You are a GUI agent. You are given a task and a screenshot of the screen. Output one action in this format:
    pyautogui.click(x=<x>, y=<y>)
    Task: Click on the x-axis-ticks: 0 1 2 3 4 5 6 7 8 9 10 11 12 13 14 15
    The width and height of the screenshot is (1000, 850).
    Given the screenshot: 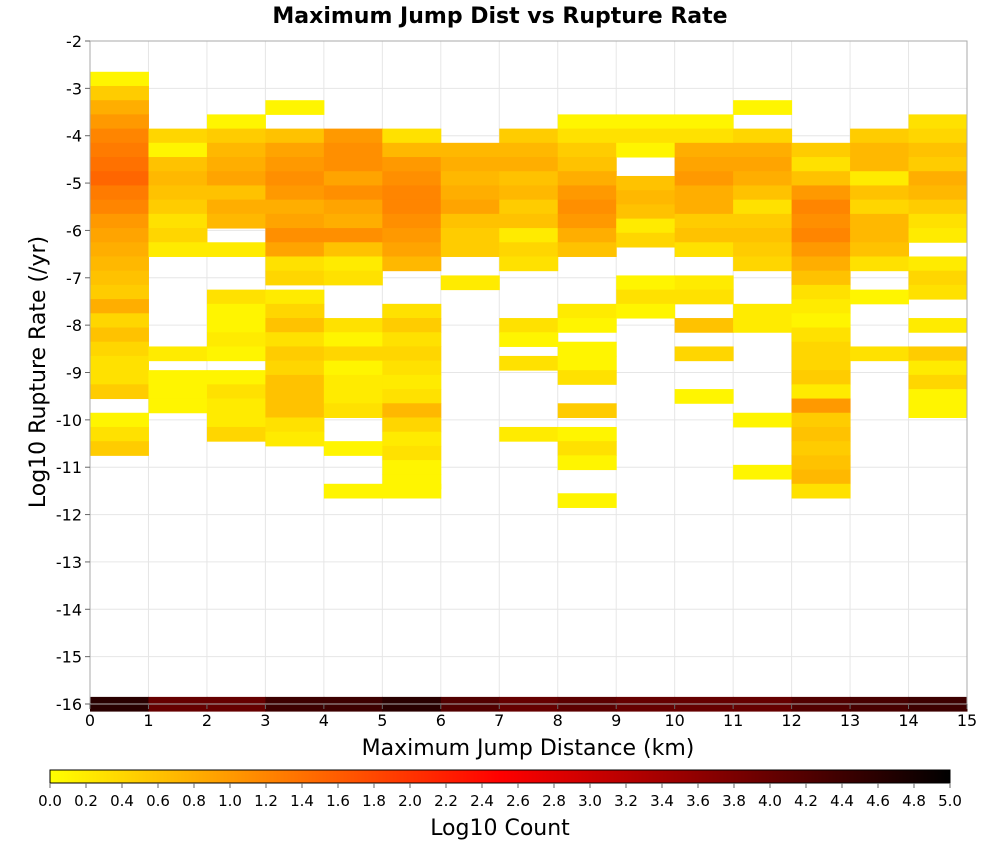 What is the action you would take?
    pyautogui.click(x=531, y=717)
    